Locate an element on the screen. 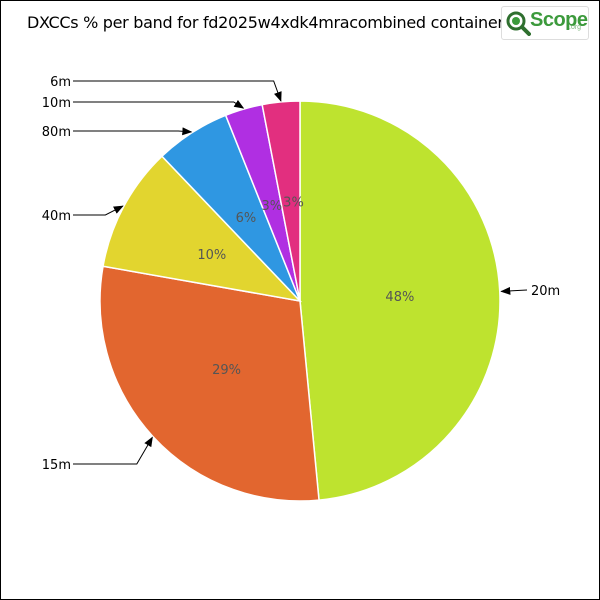  leader-line-40m is located at coordinates (98, 210).